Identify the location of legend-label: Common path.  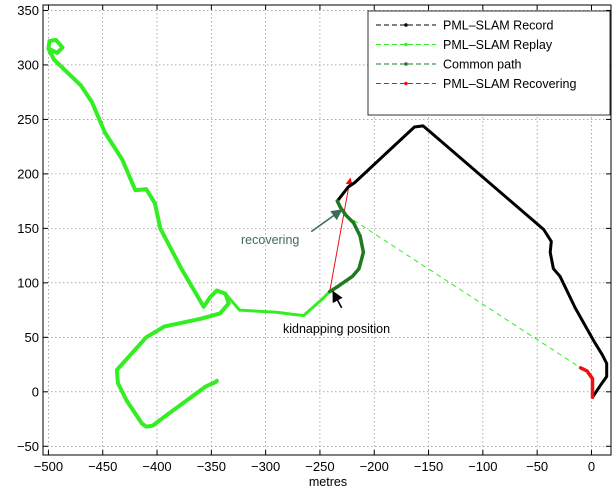
(482, 65).